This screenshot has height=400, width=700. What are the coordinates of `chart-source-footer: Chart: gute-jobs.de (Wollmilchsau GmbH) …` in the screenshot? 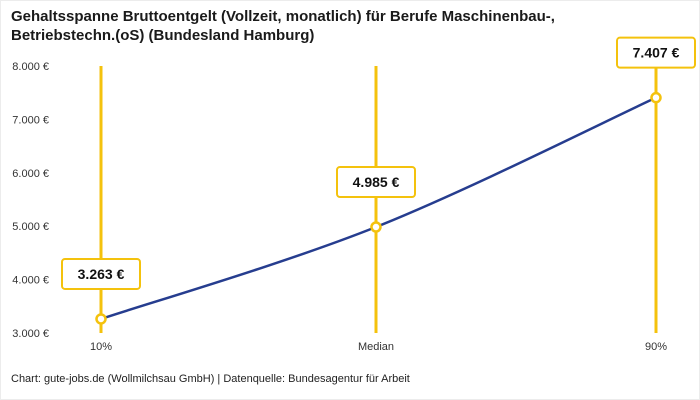 It's located at (210, 379).